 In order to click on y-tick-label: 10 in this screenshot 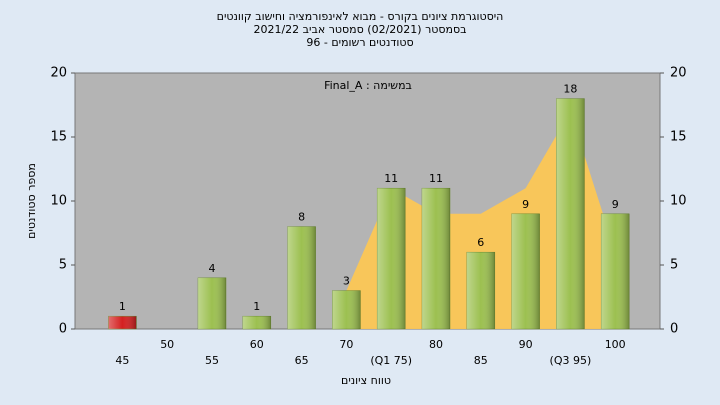, I will do `click(58, 201)`.